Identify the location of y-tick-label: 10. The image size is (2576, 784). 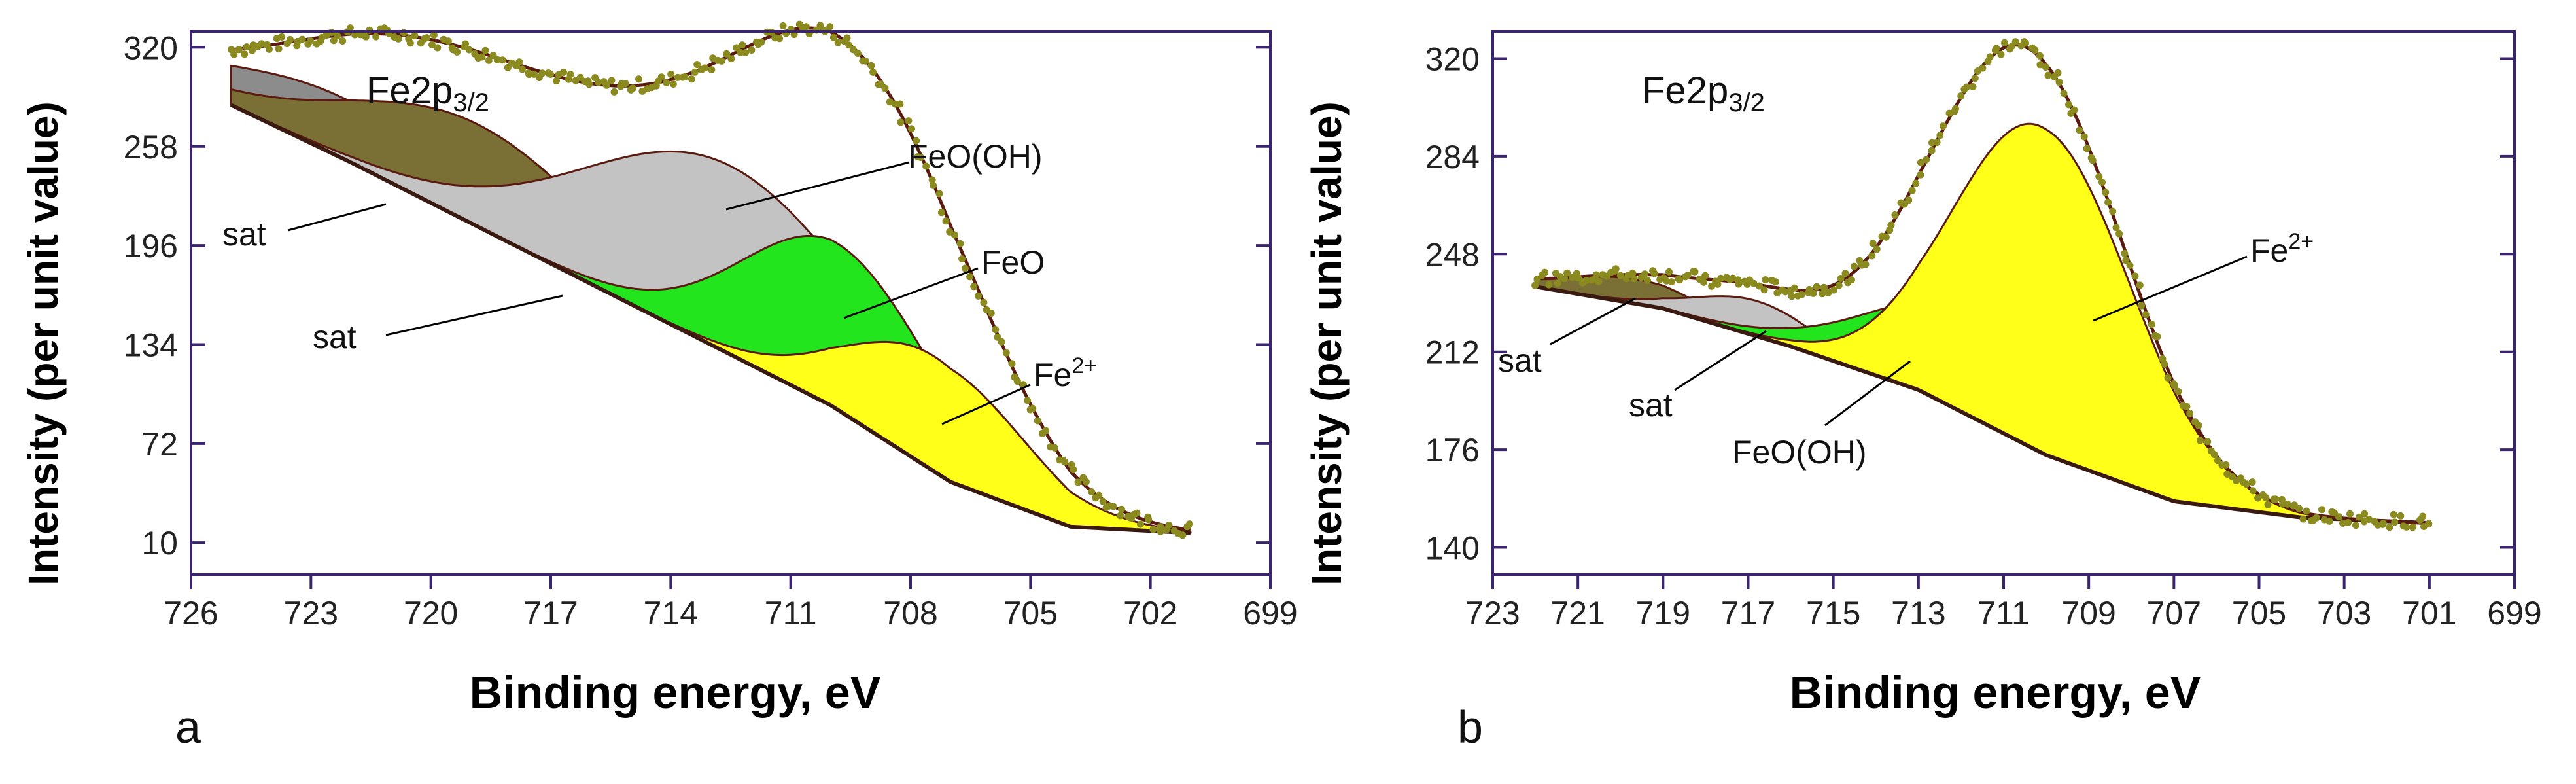
(159, 543).